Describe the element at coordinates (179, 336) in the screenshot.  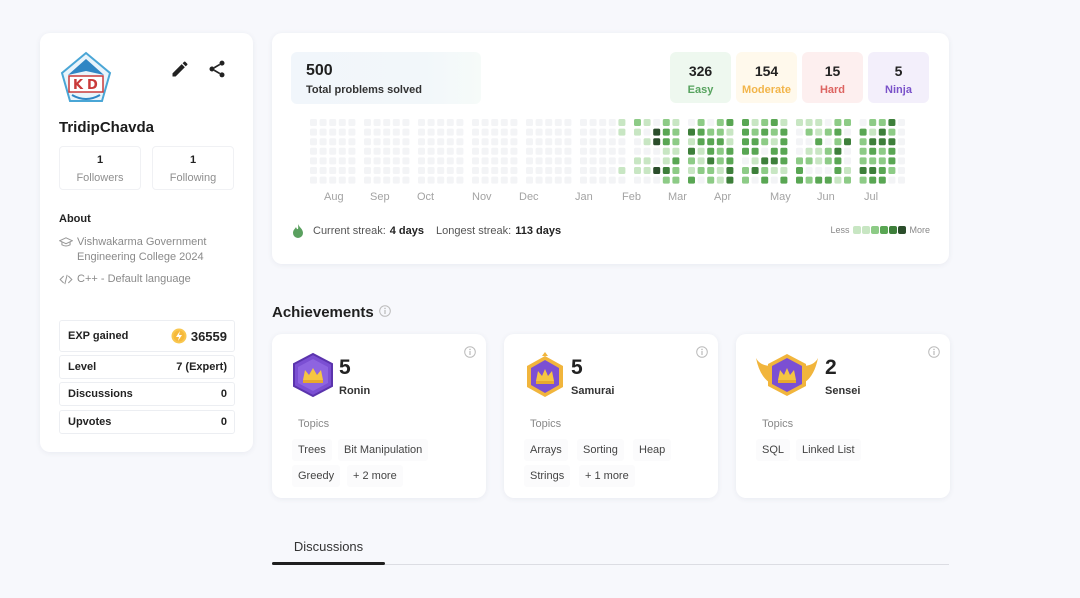
I see `lightning-coin-icon` at that location.